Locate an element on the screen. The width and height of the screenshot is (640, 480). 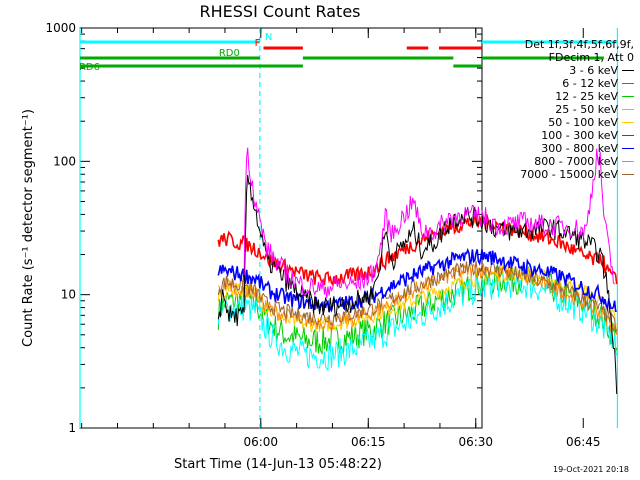
y-tick-label: 100 is located at coordinates (64, 161).